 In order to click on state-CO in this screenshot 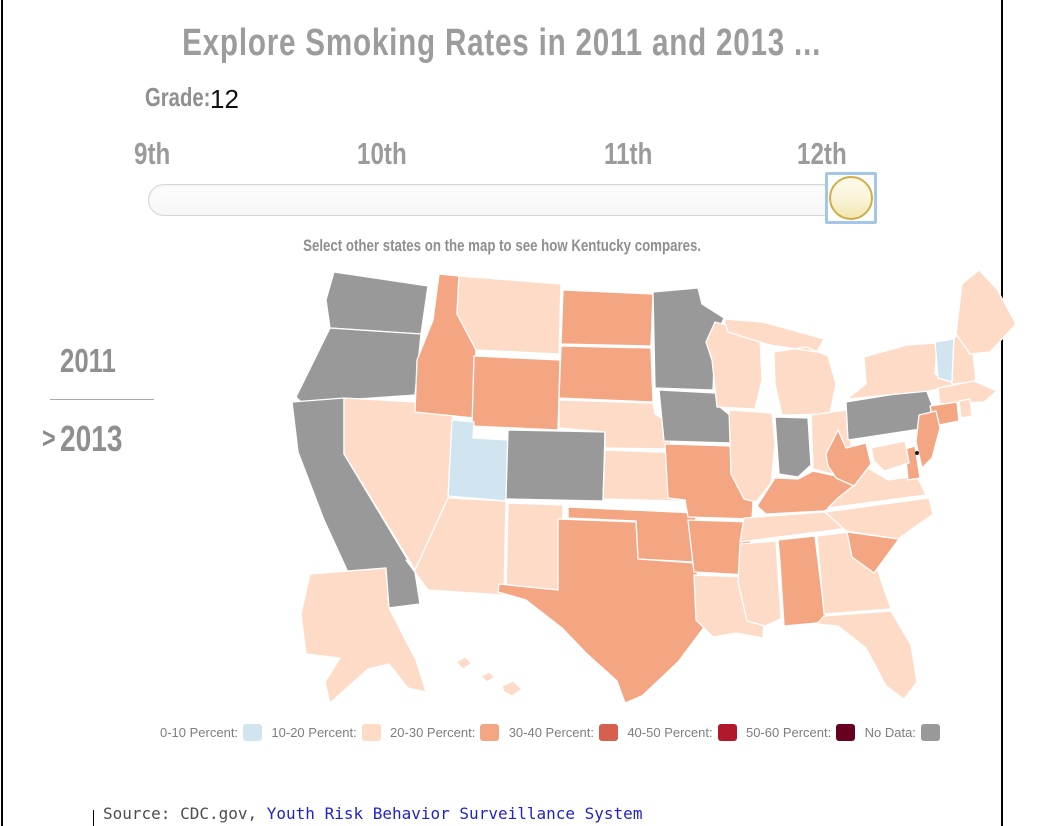, I will do `click(555, 465)`.